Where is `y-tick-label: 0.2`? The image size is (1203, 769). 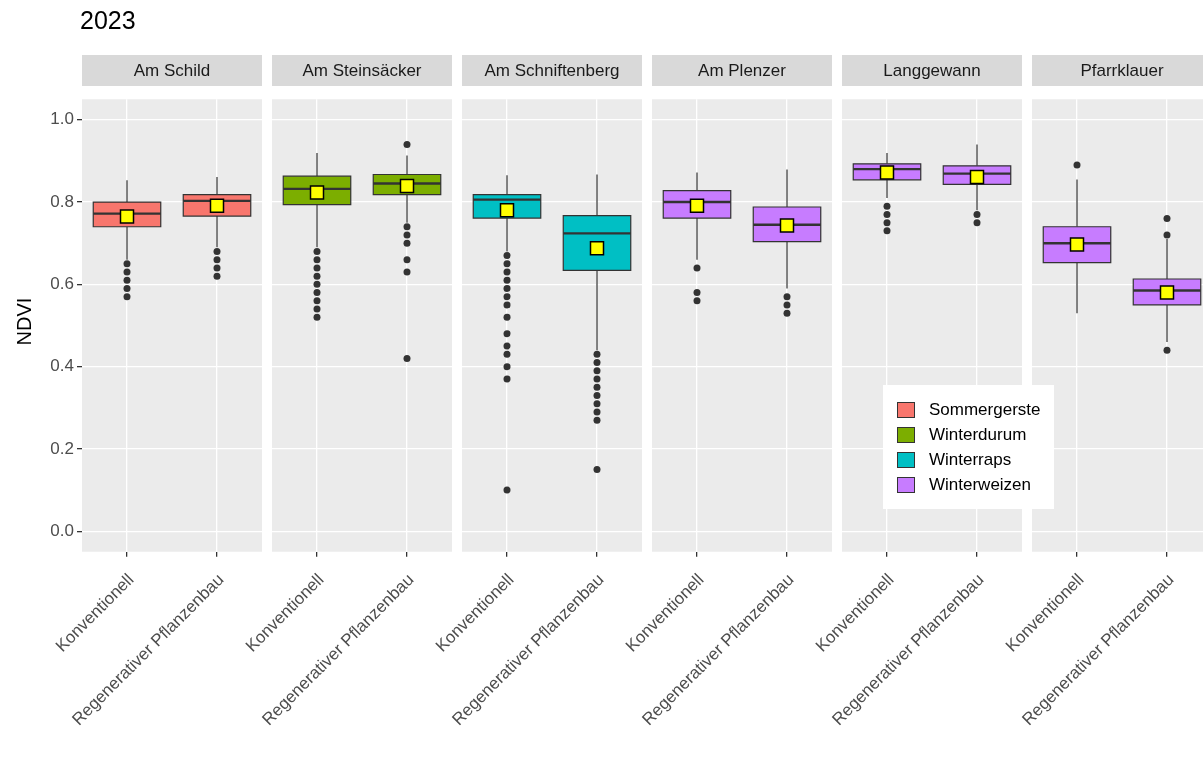 y-tick-label: 0.2 is located at coordinates (62, 448).